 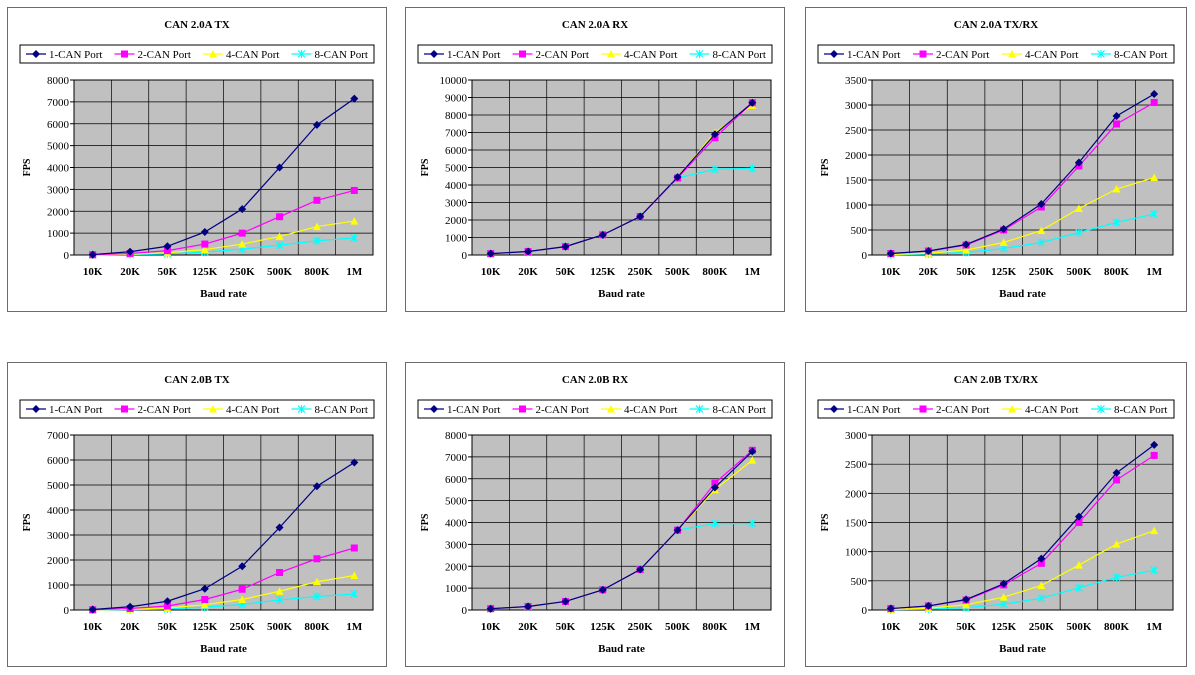 I want to click on legend-box, so click(x=996, y=54).